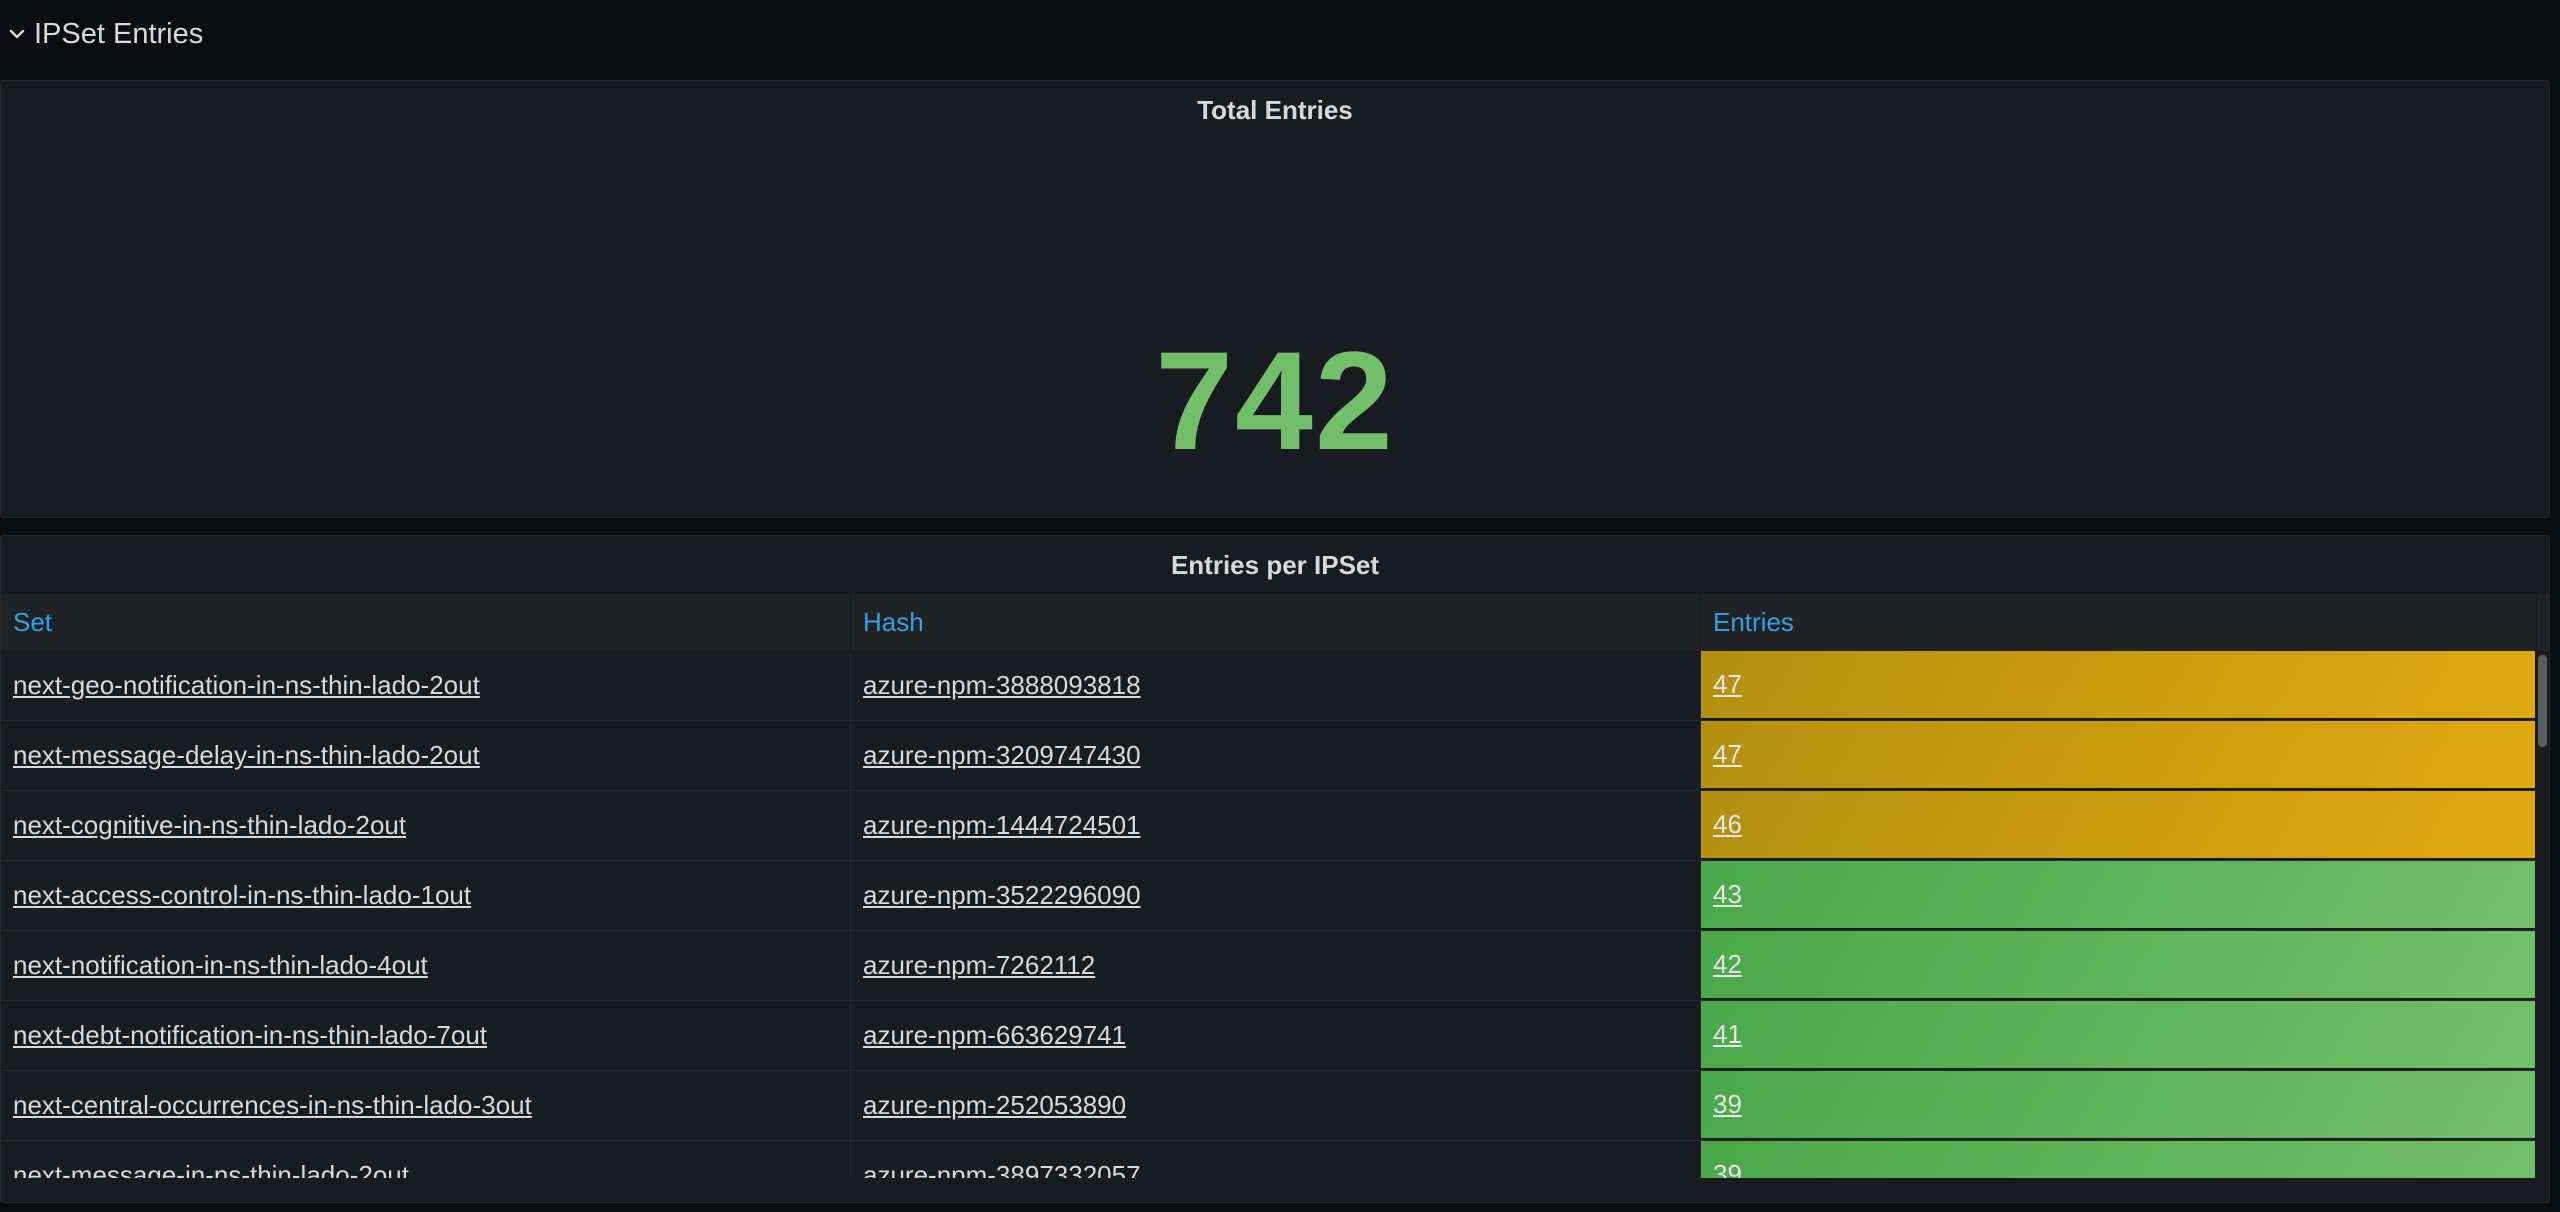 The width and height of the screenshot is (2560, 1212). I want to click on cell-entries: 42, so click(2119, 965).